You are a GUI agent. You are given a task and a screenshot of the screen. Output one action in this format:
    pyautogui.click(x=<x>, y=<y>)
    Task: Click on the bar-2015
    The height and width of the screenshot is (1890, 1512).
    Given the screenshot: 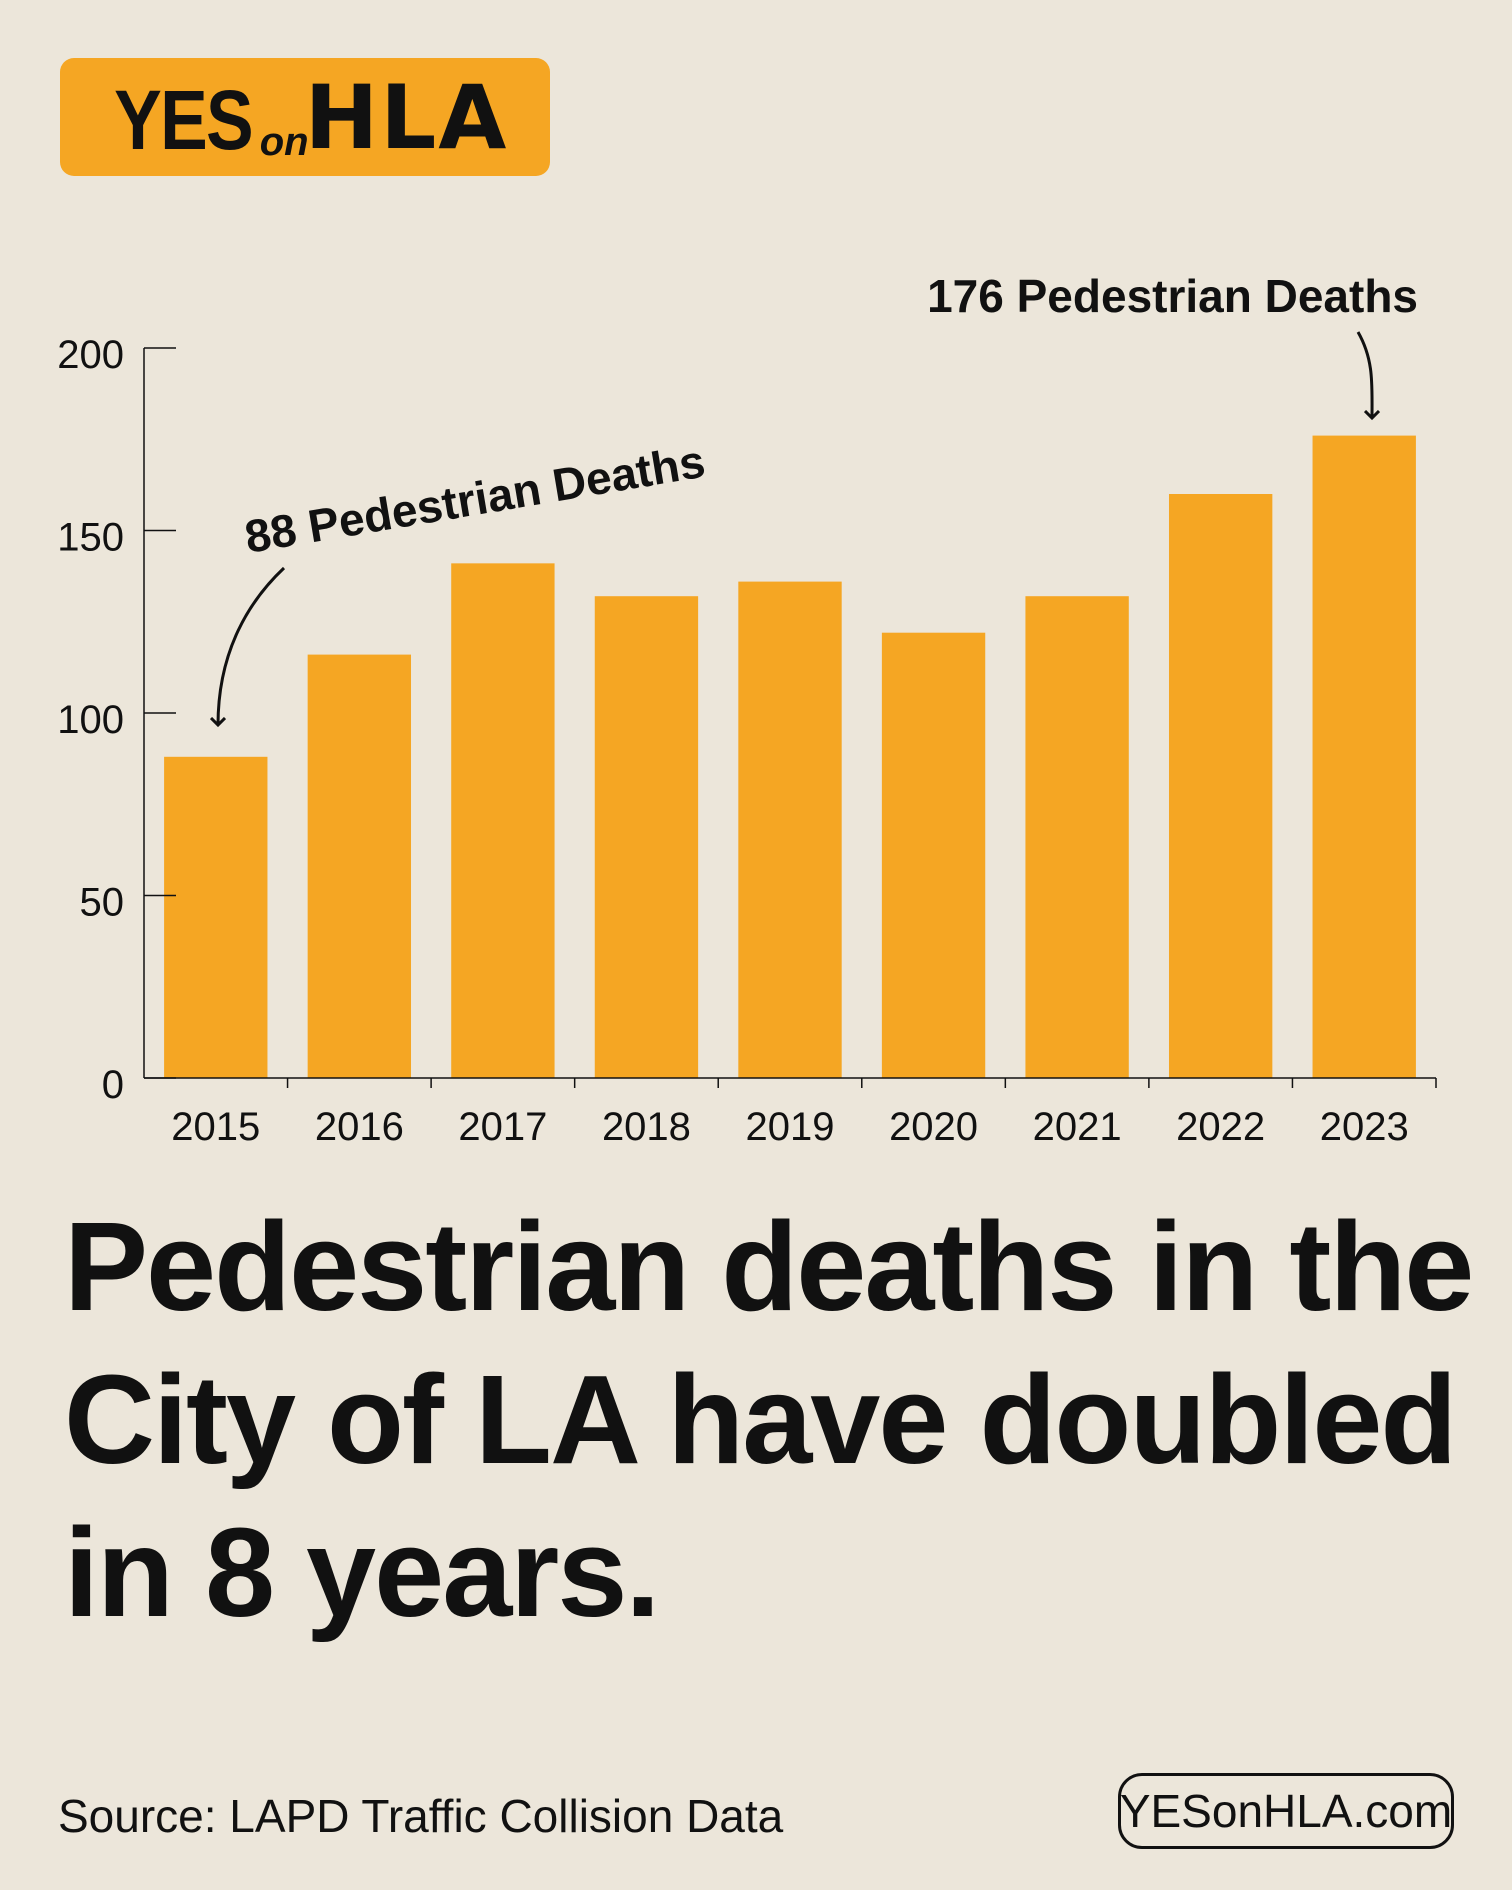 What is the action you would take?
    pyautogui.click(x=216, y=917)
    